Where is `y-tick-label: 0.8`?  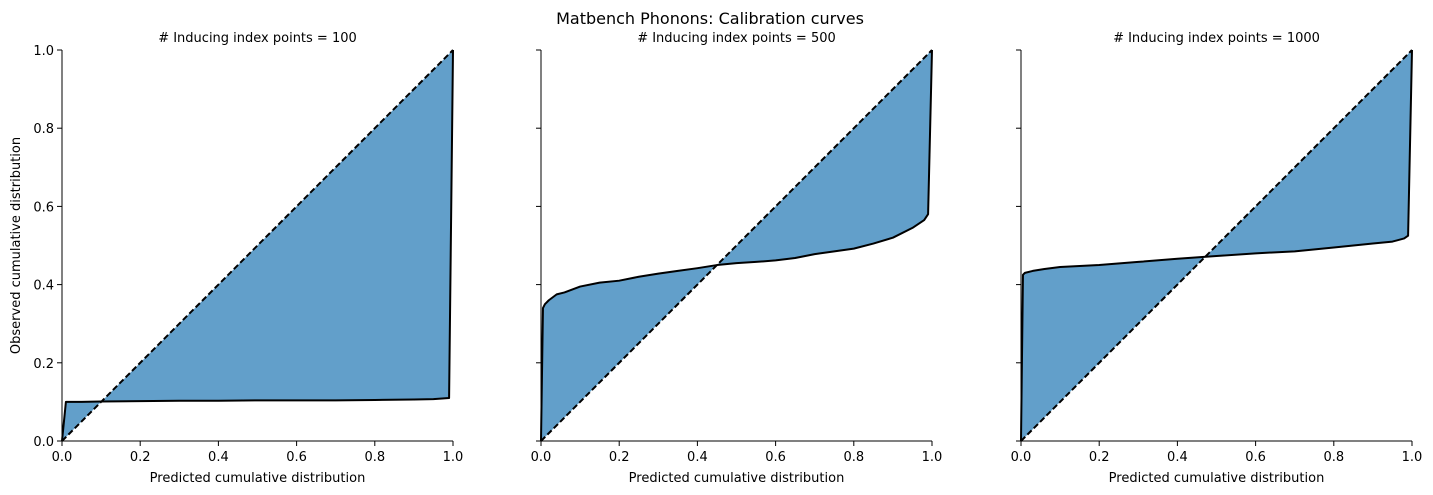
y-tick-label: 0.8 is located at coordinates (43, 129).